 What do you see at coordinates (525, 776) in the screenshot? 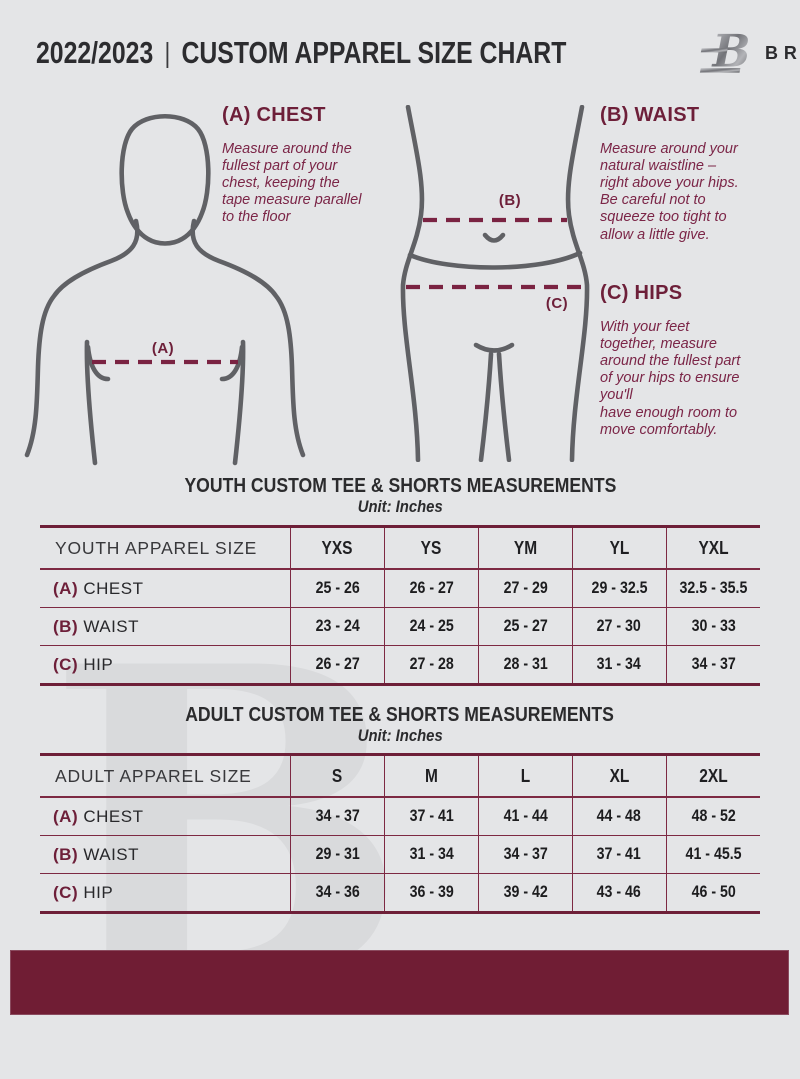
I see `column-header-l: L` at bounding box center [525, 776].